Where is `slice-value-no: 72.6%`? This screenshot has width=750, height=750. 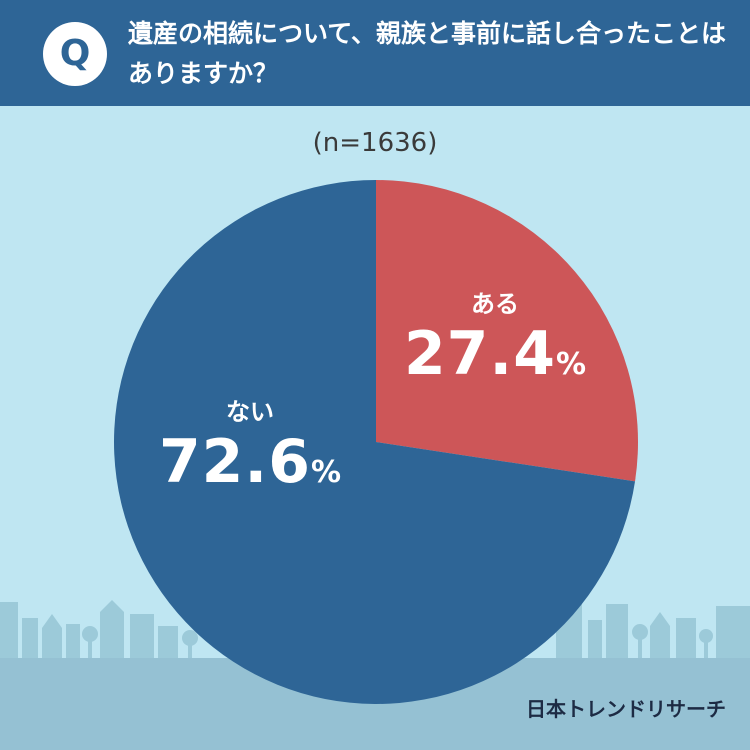
slice-value-no: 72.6% is located at coordinates (250, 467).